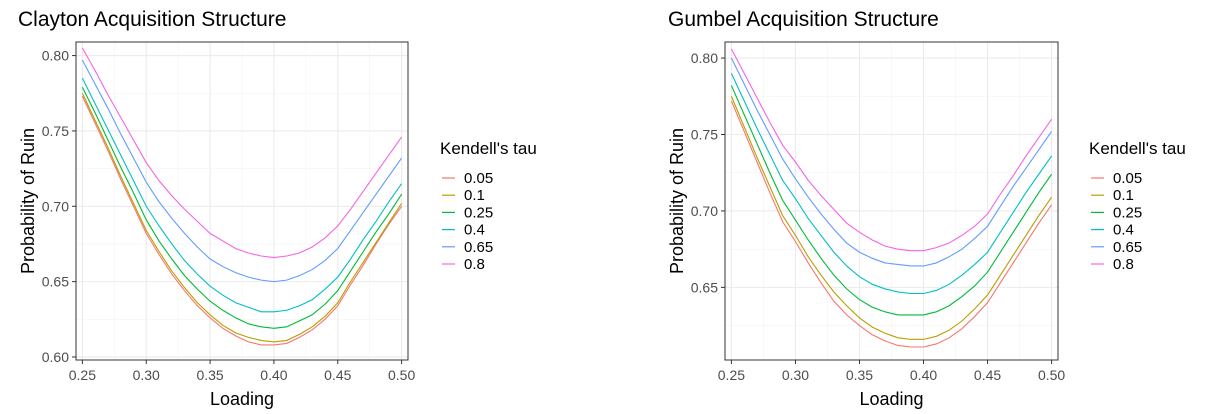  What do you see at coordinates (152, 19) in the screenshot?
I see `chart-title: Clayton Acquisition Structure` at bounding box center [152, 19].